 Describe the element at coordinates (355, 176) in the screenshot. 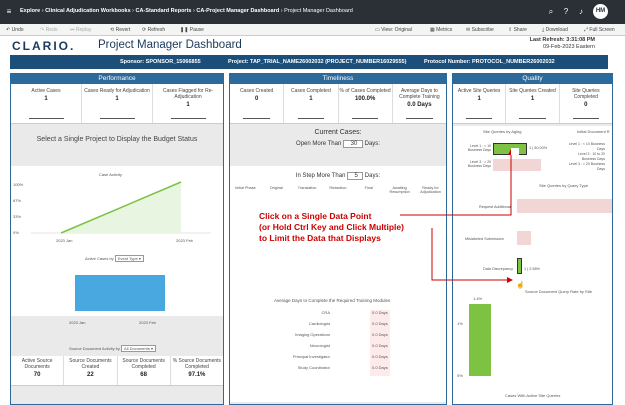

I see `step-days-input: 5` at that location.